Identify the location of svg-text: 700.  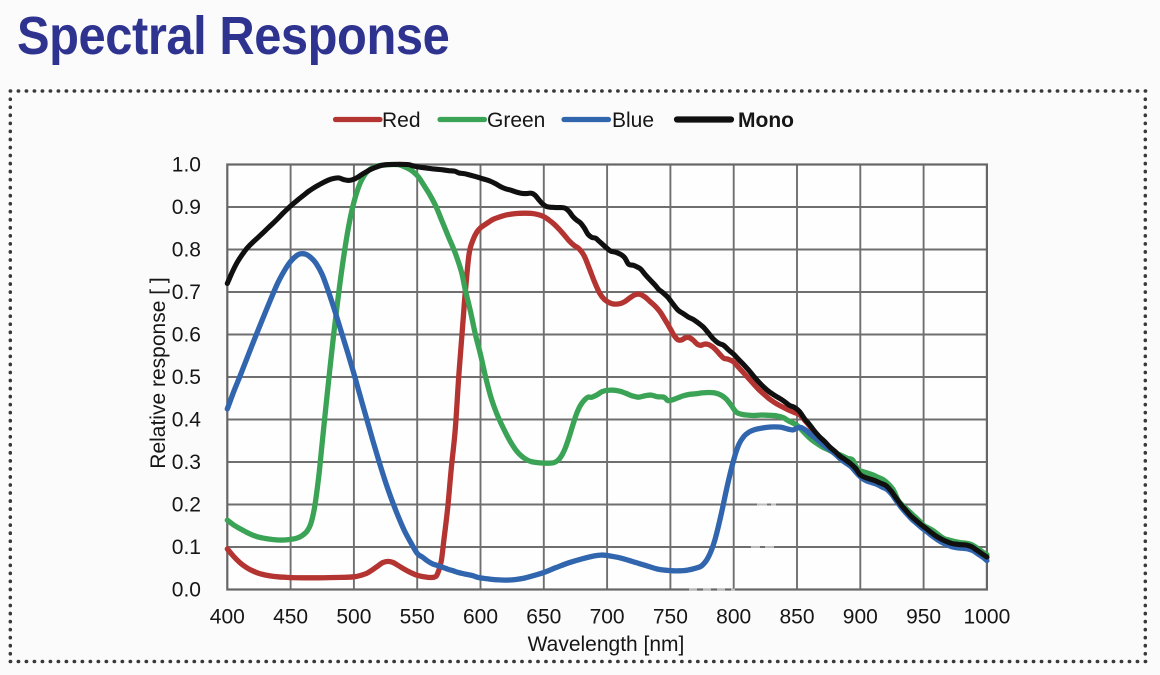
(607, 617).